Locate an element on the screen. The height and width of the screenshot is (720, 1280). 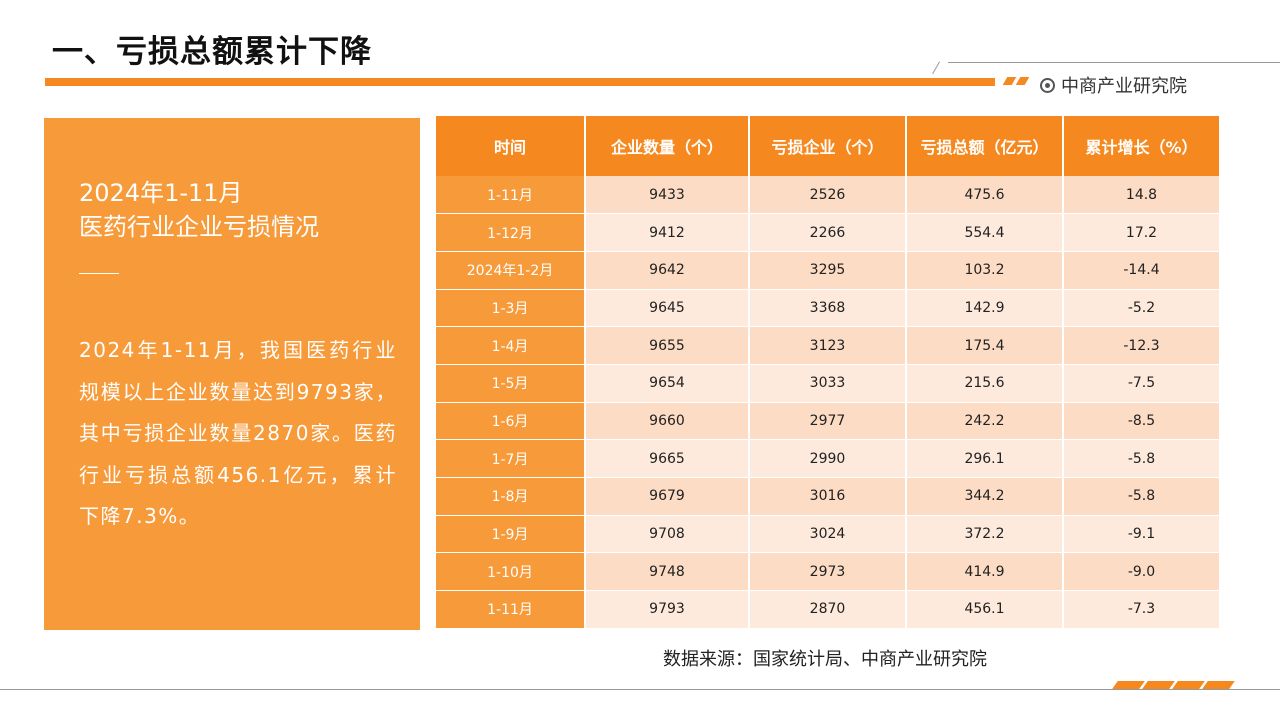
header-rule-bend is located at coordinates (936, 68).